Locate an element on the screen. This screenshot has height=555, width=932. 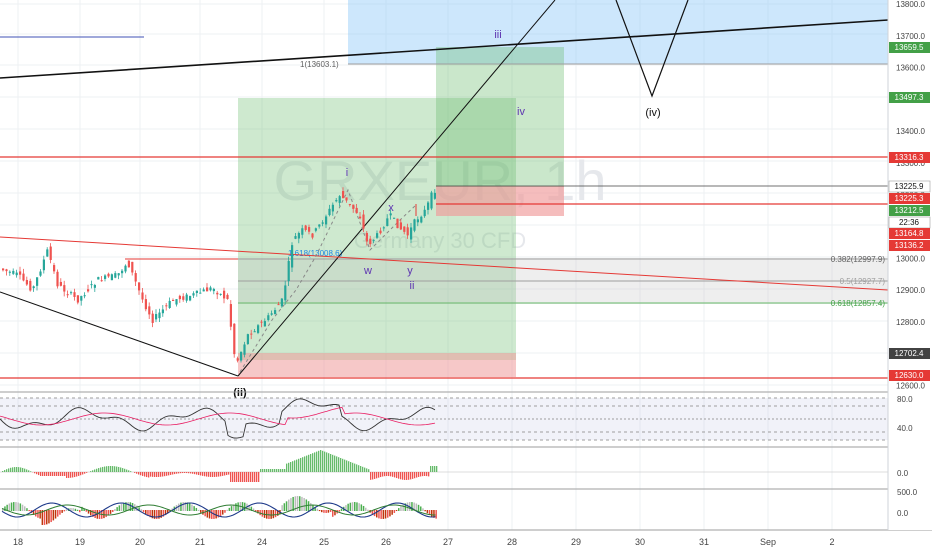
rsi-pane is located at coordinates (444, 419).